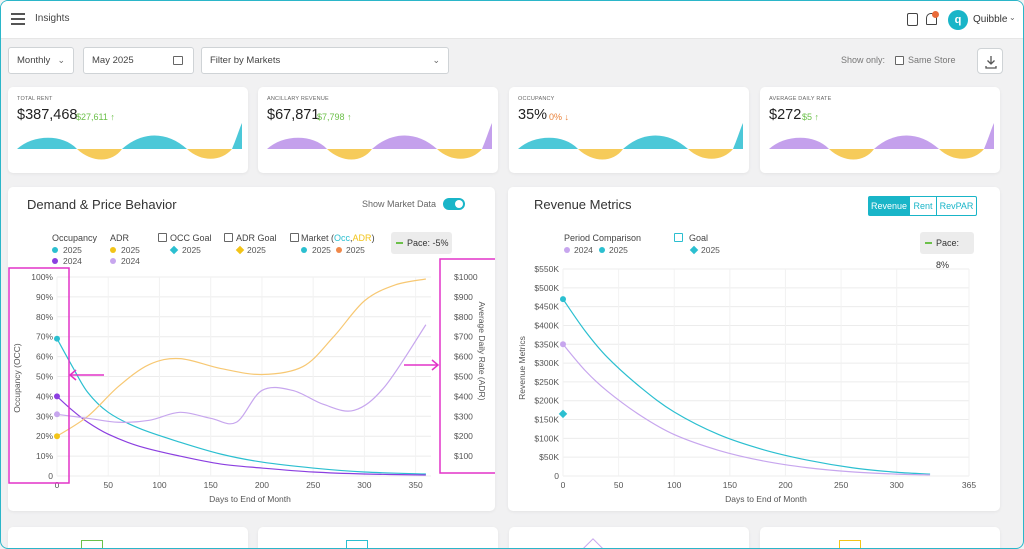 Image resolution: width=1024 pixels, height=549 pixels. Describe the element at coordinates (318, 238) in the screenshot. I see `legend-market-label: Market (` at that location.